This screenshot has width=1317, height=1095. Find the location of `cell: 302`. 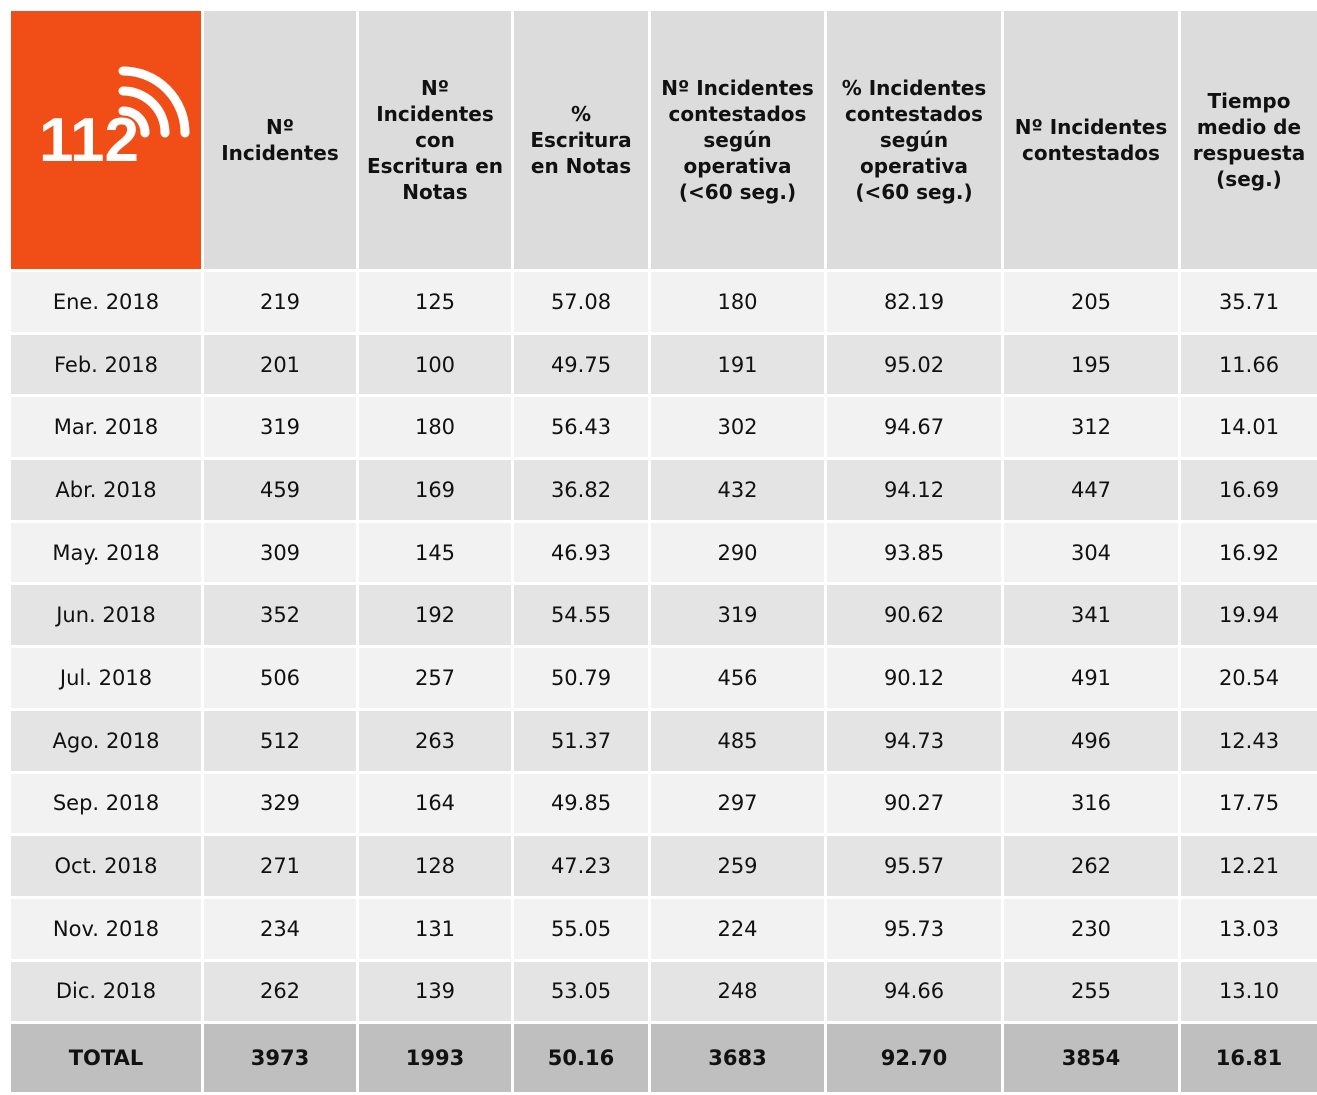

cell: 302 is located at coordinates (737, 427).